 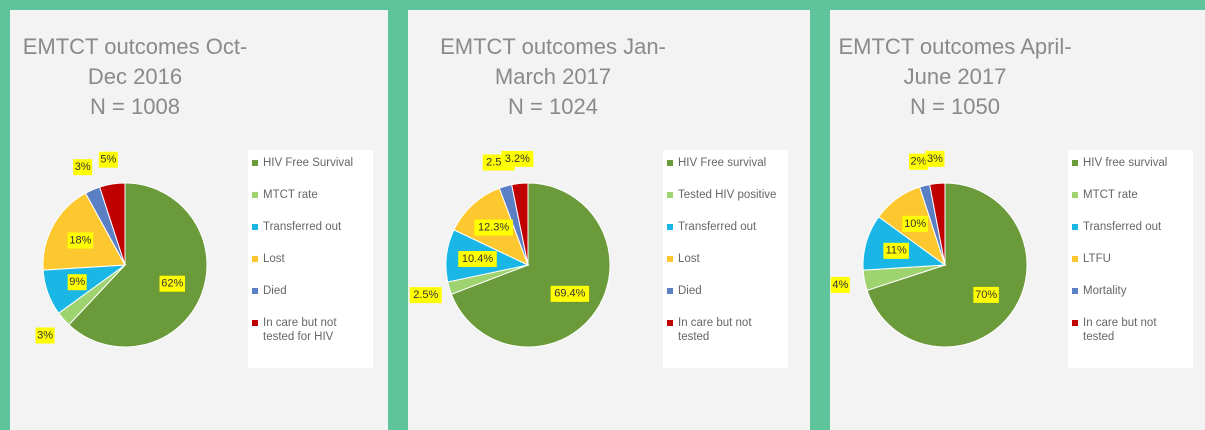 I want to click on chart-title-box: EMTCT outcomes April-June 2017 N = 1050, so click(x=955, y=77).